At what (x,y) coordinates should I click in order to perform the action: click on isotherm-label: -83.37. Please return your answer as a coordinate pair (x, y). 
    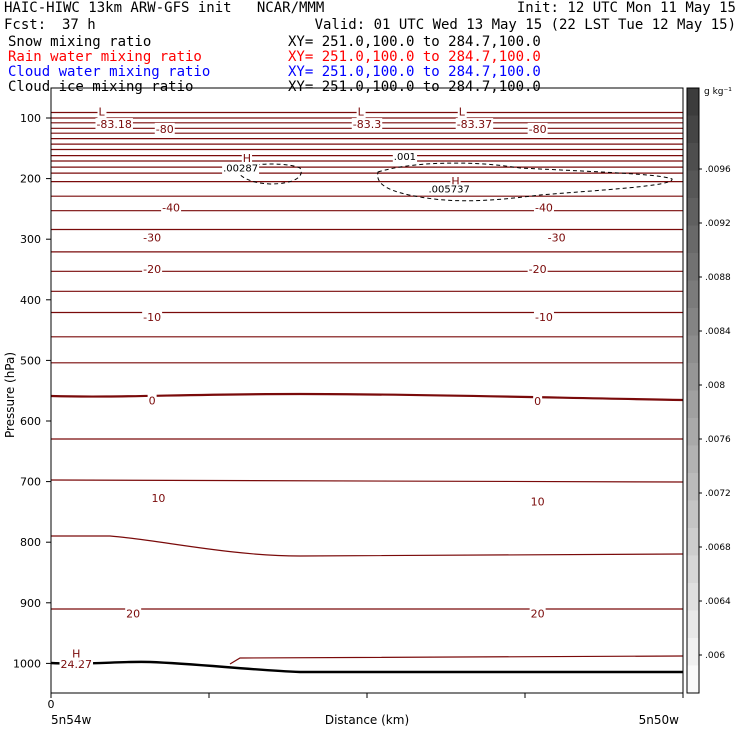
    Looking at the image, I should click on (474, 124).